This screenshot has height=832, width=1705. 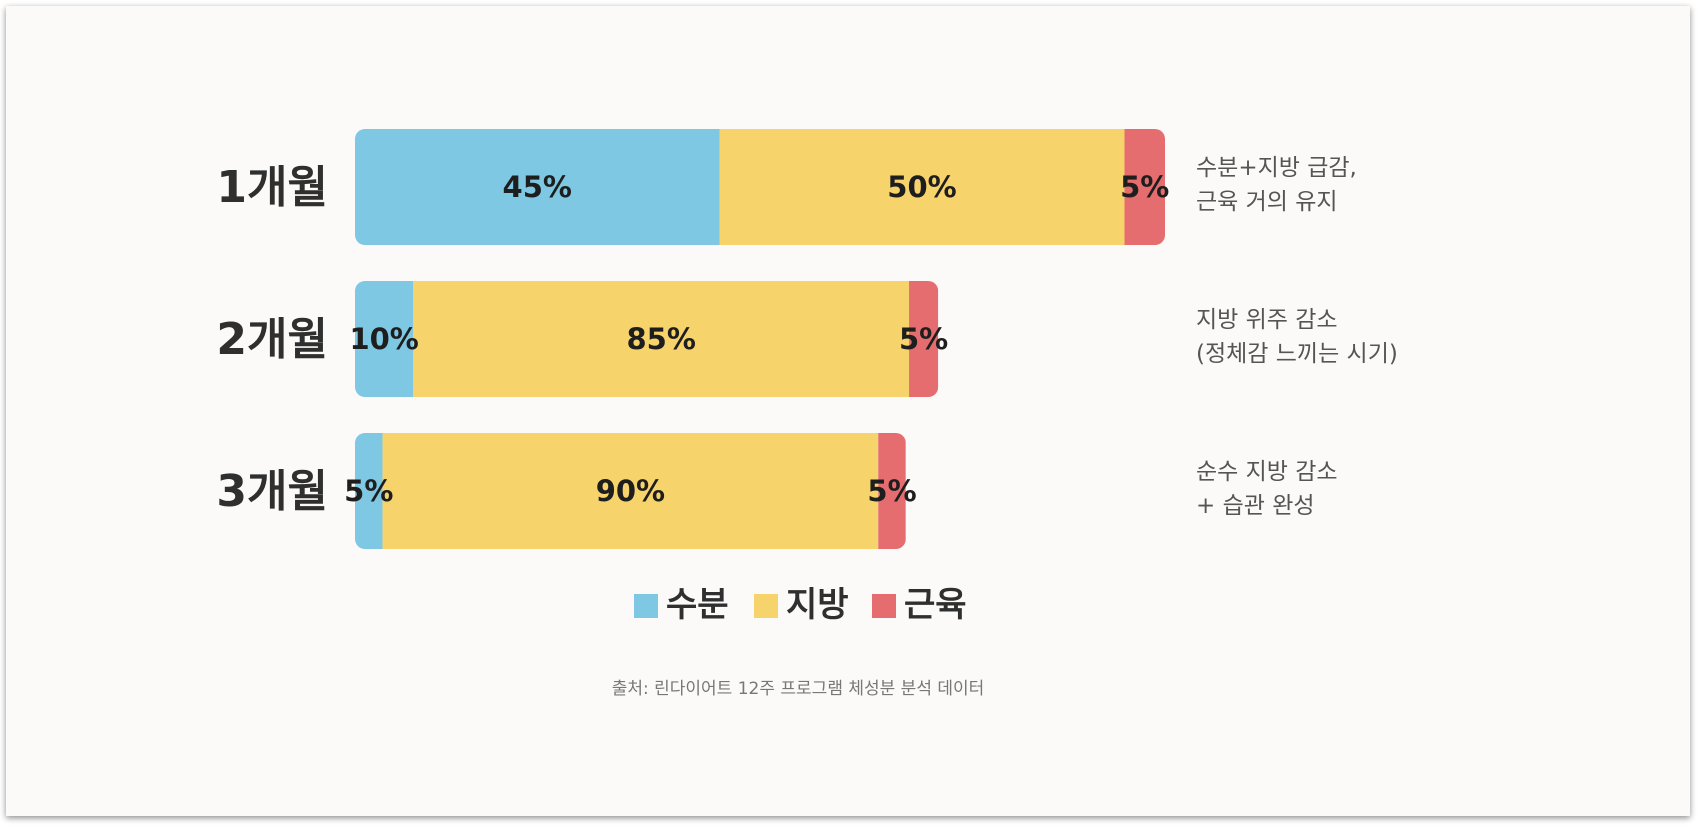 What do you see at coordinates (272, 339) in the screenshot?
I see `row-label: 2개월` at bounding box center [272, 339].